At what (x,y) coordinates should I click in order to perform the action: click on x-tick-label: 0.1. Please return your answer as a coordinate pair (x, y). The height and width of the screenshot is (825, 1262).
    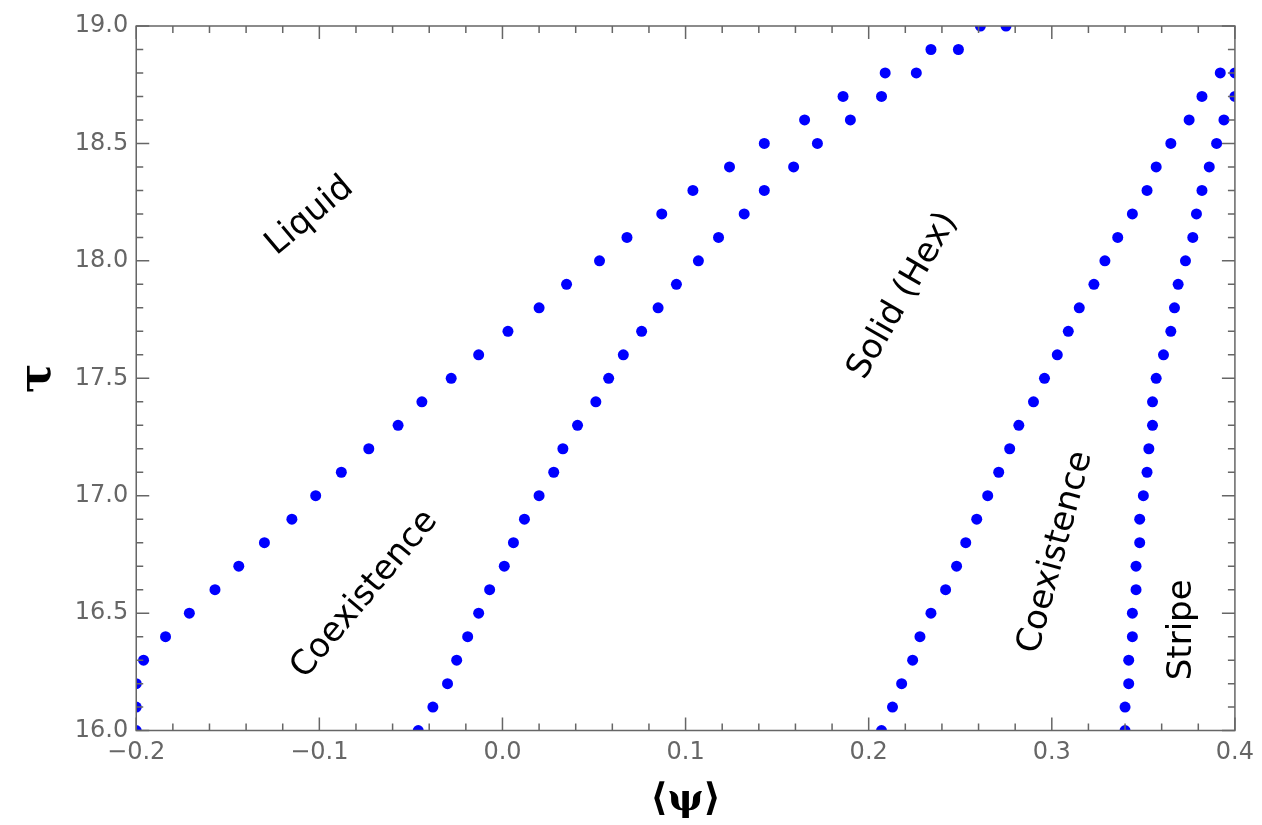
    Looking at the image, I should click on (685, 751).